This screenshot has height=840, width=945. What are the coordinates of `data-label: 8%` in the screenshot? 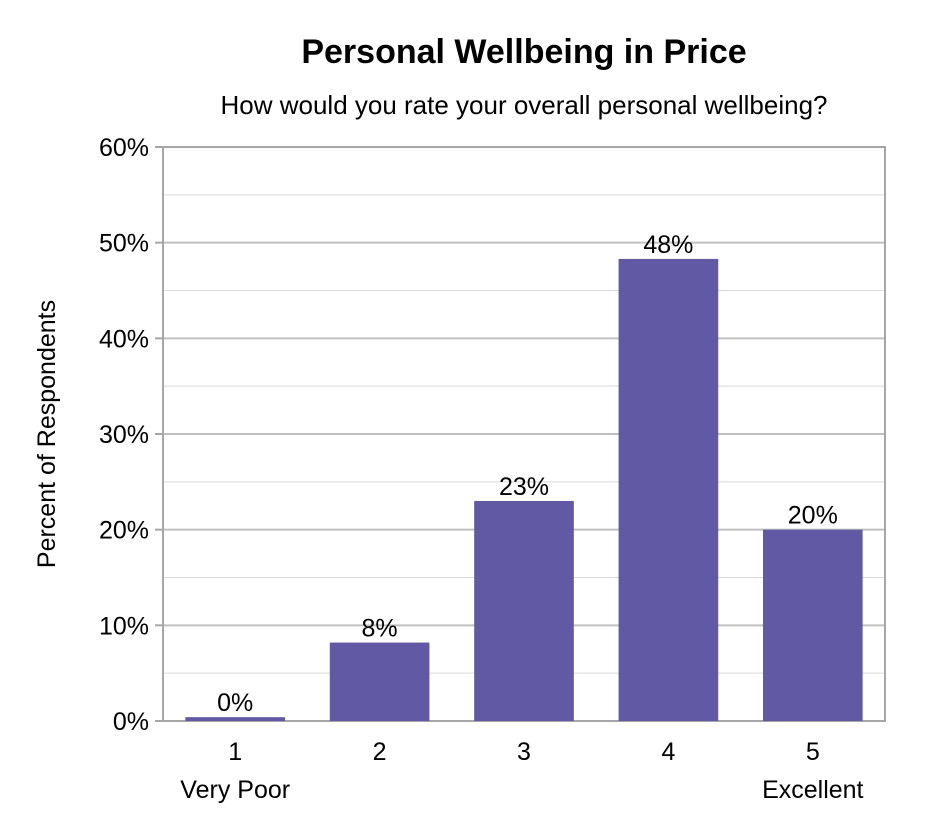 It's located at (380, 629).